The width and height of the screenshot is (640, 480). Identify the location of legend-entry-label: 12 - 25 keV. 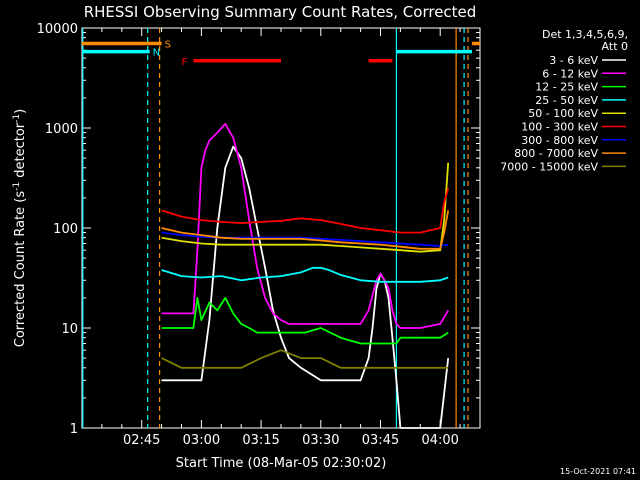
(566, 87).